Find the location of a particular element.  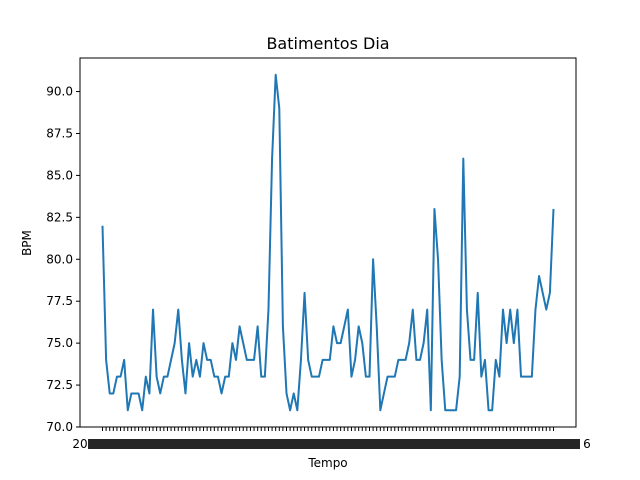

y-tick-label: 77.5 is located at coordinates (59, 301).